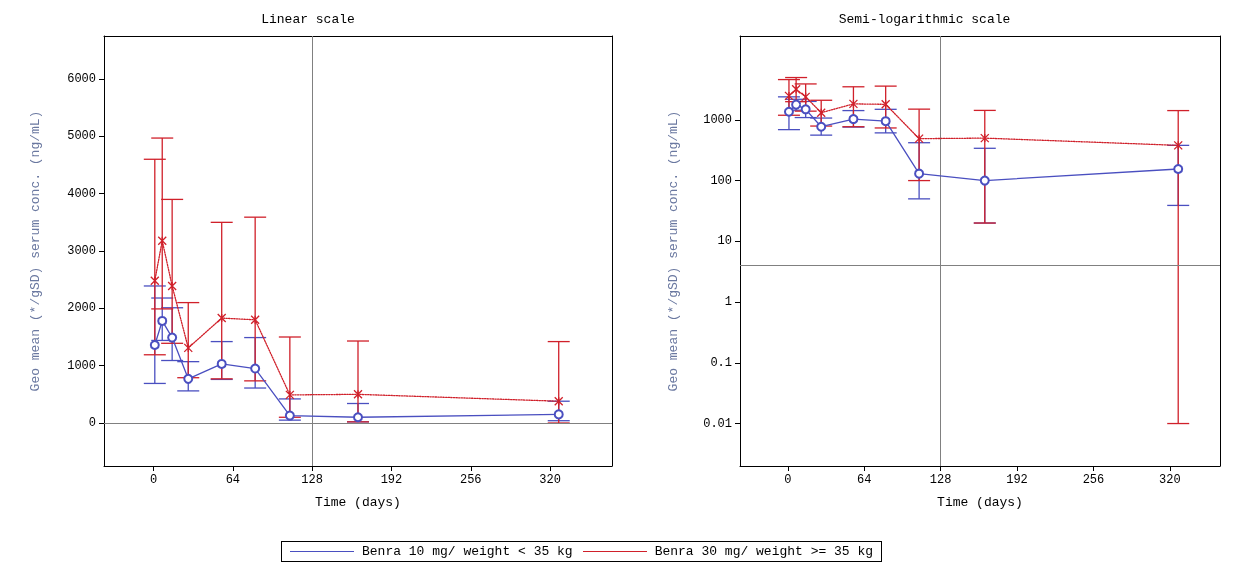 The width and height of the screenshot is (1233, 567). Describe the element at coordinates (728, 302) in the screenshot. I see `y-tick-label: 1` at that location.